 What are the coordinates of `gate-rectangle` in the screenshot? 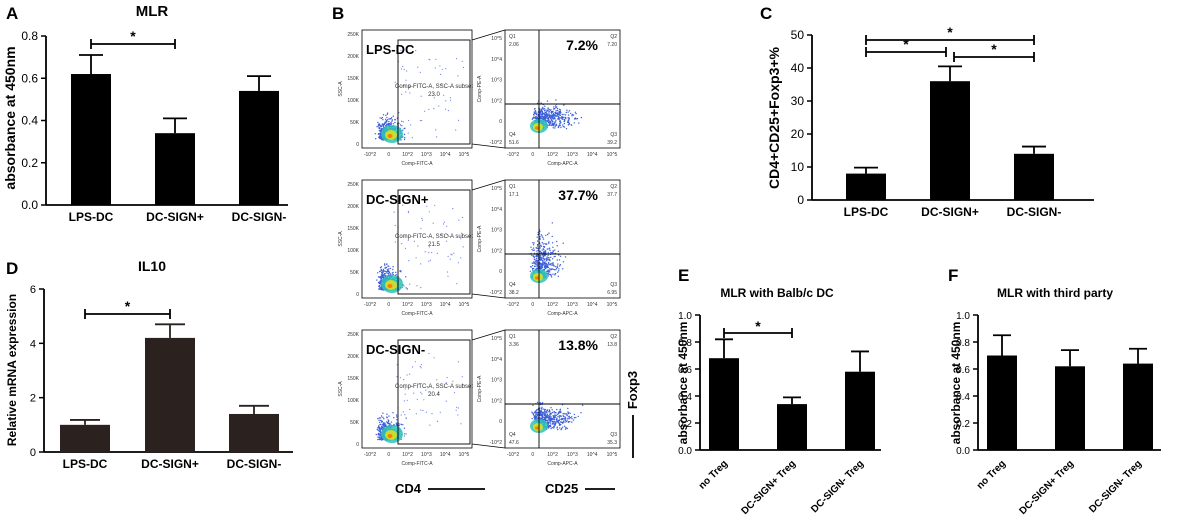 It's located at (434, 392).